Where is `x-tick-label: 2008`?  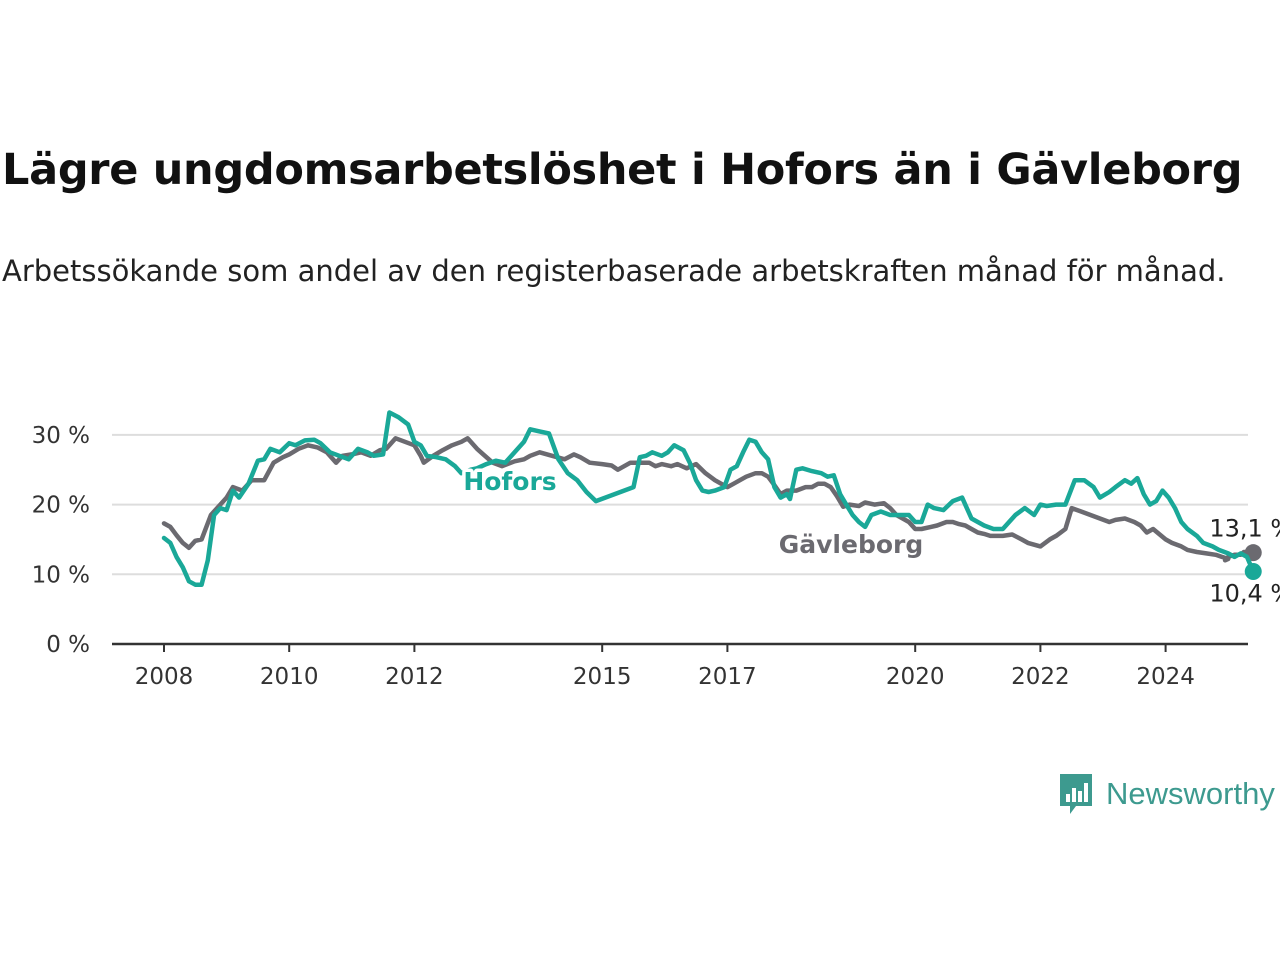 x-tick-label: 2008 is located at coordinates (164, 677).